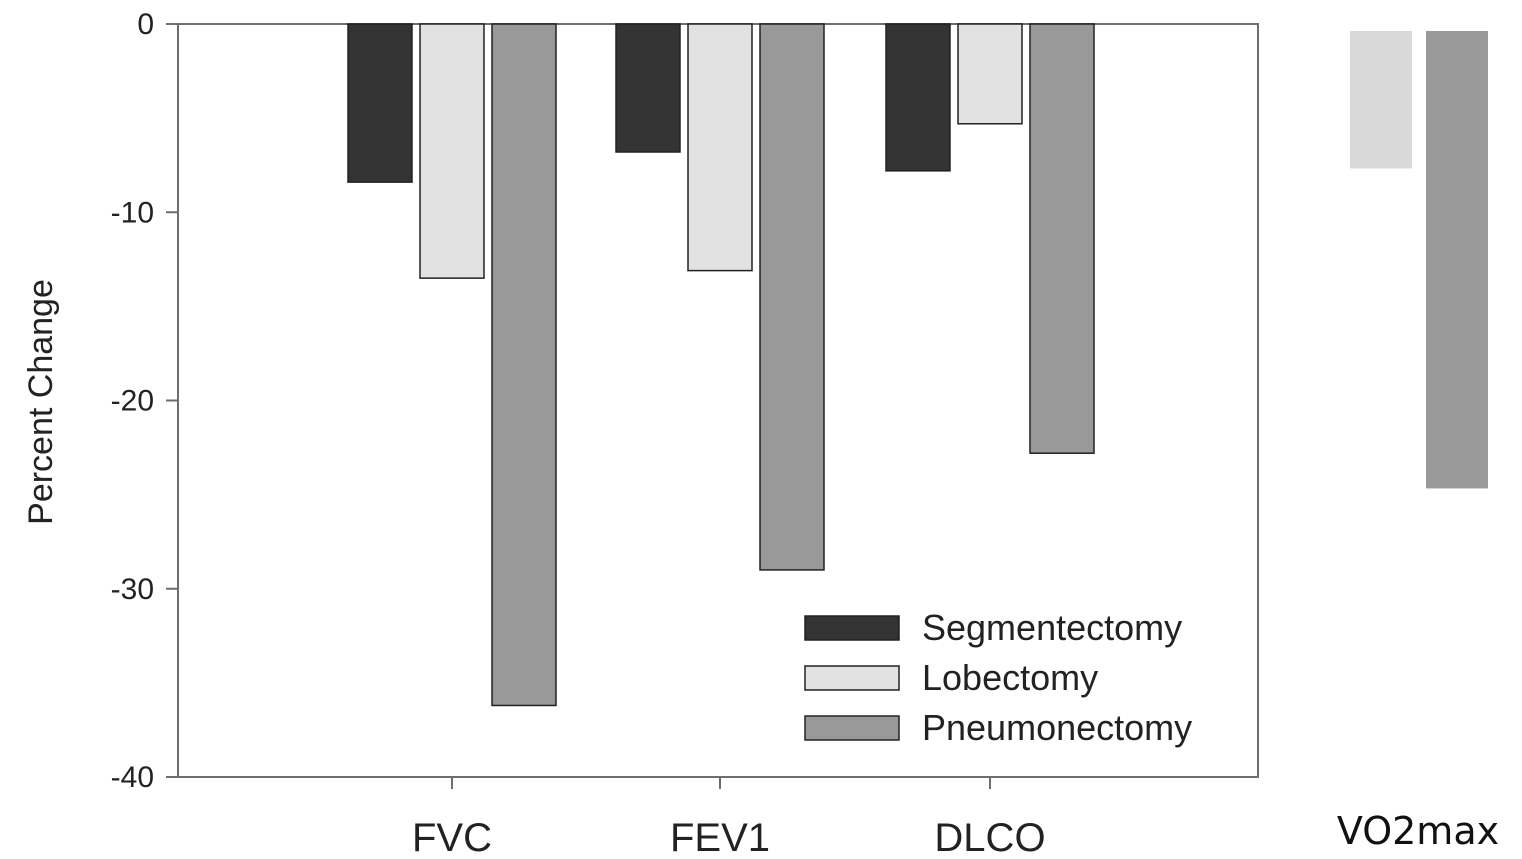  Describe the element at coordinates (452, 837) in the screenshot. I see `x-tick-label: FVC` at that location.